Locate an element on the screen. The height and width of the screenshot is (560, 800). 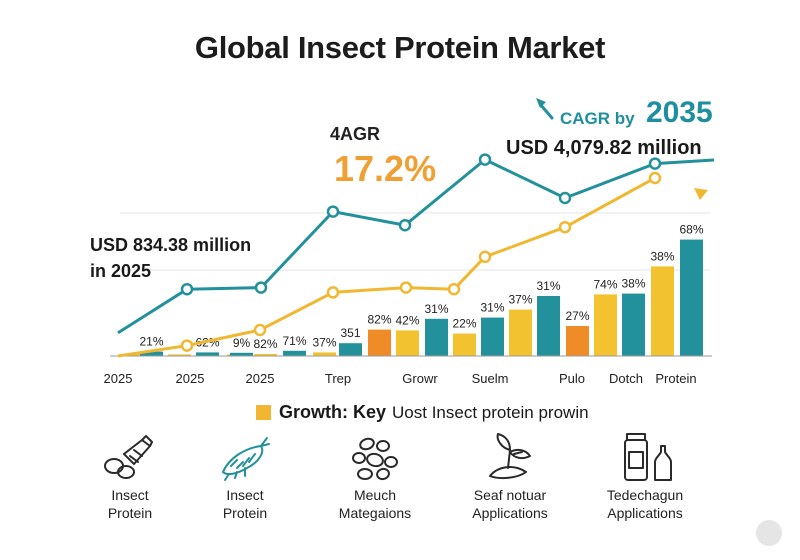
x-tick-label: Protein is located at coordinates (675, 378).